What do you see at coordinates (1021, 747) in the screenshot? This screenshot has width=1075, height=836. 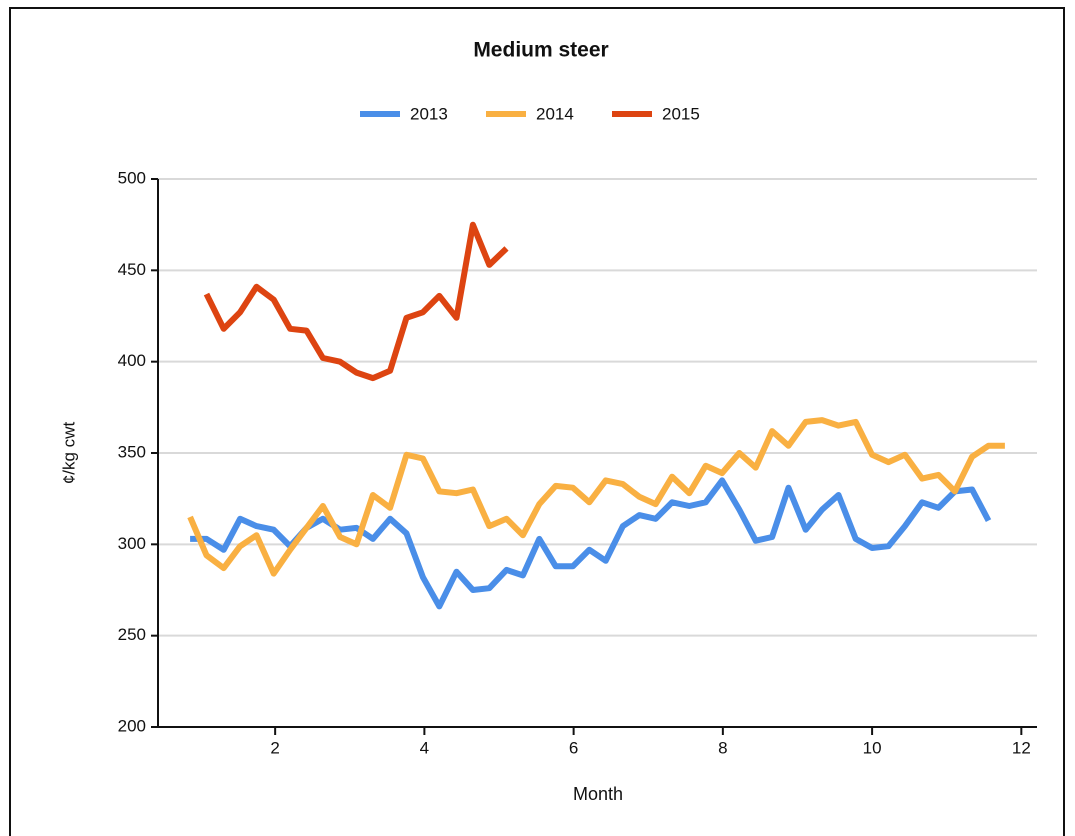 I see `x-tick-label: 12` at bounding box center [1021, 747].